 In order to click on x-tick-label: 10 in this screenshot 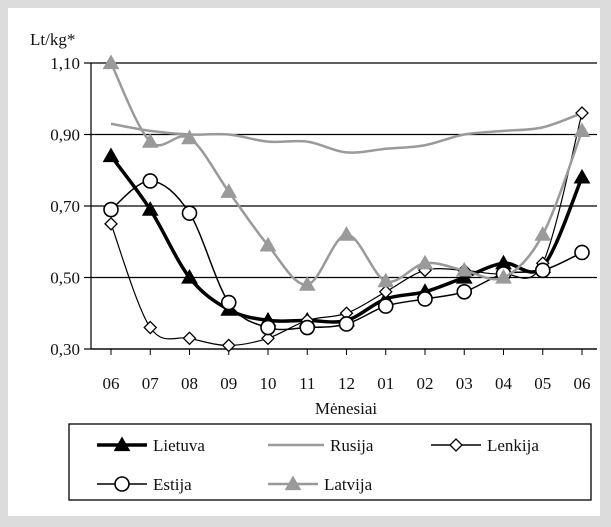, I will do `click(268, 383)`.